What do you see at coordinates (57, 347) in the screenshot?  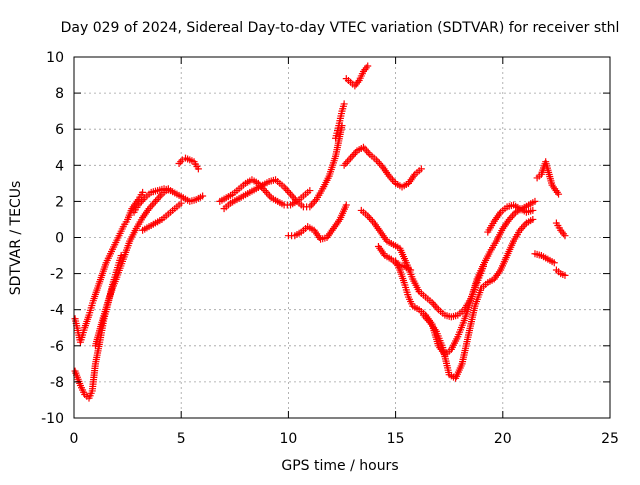 I see `y-tick-label: -6` at bounding box center [57, 347].